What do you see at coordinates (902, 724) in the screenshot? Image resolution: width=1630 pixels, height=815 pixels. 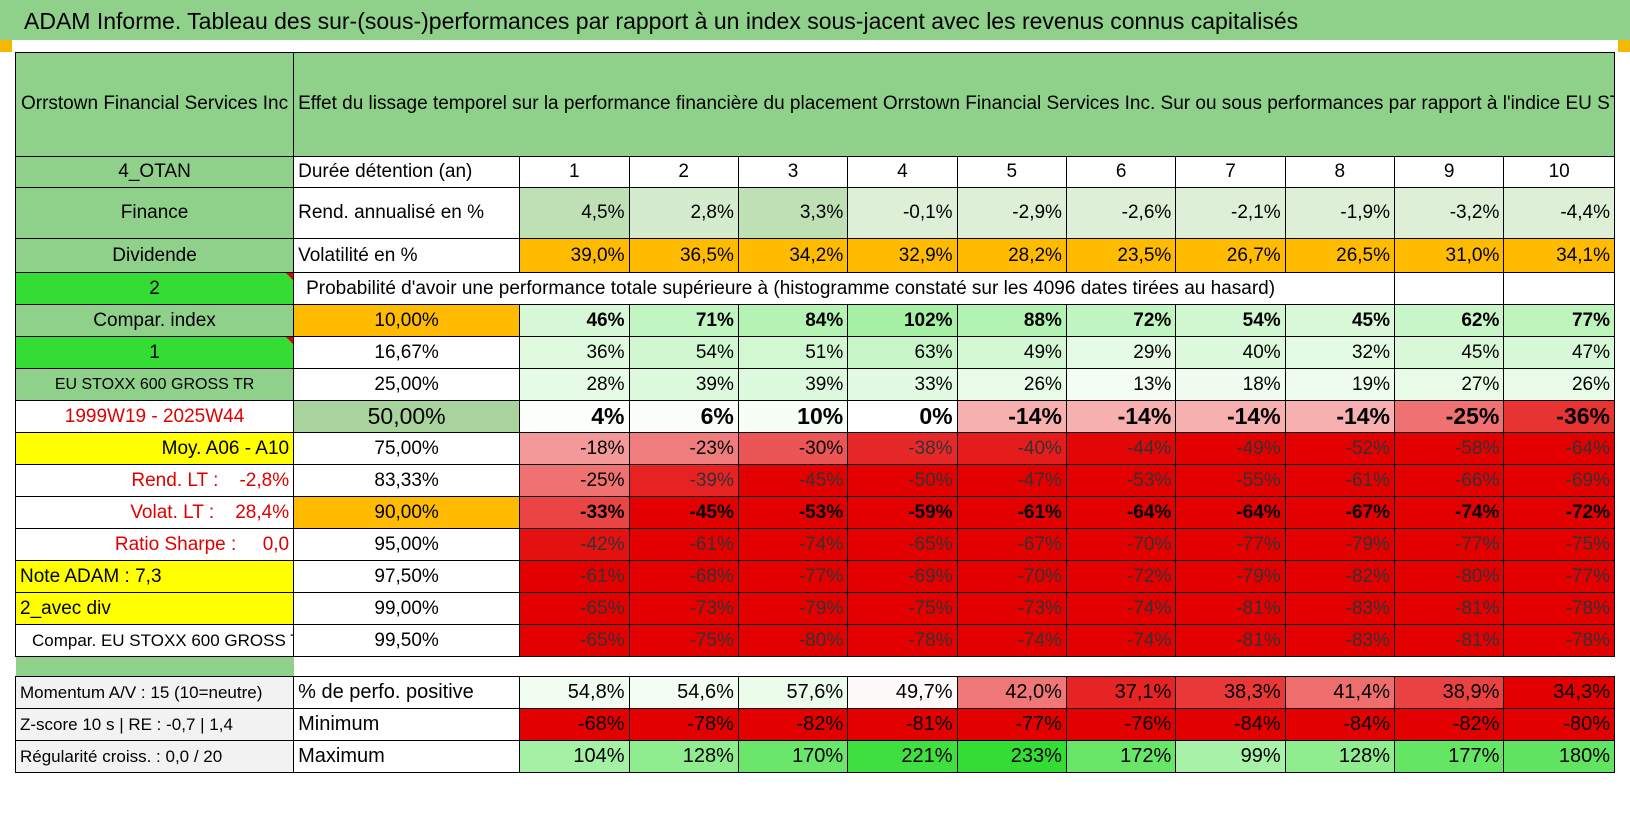 I see `stat-value: -81%` at bounding box center [902, 724].